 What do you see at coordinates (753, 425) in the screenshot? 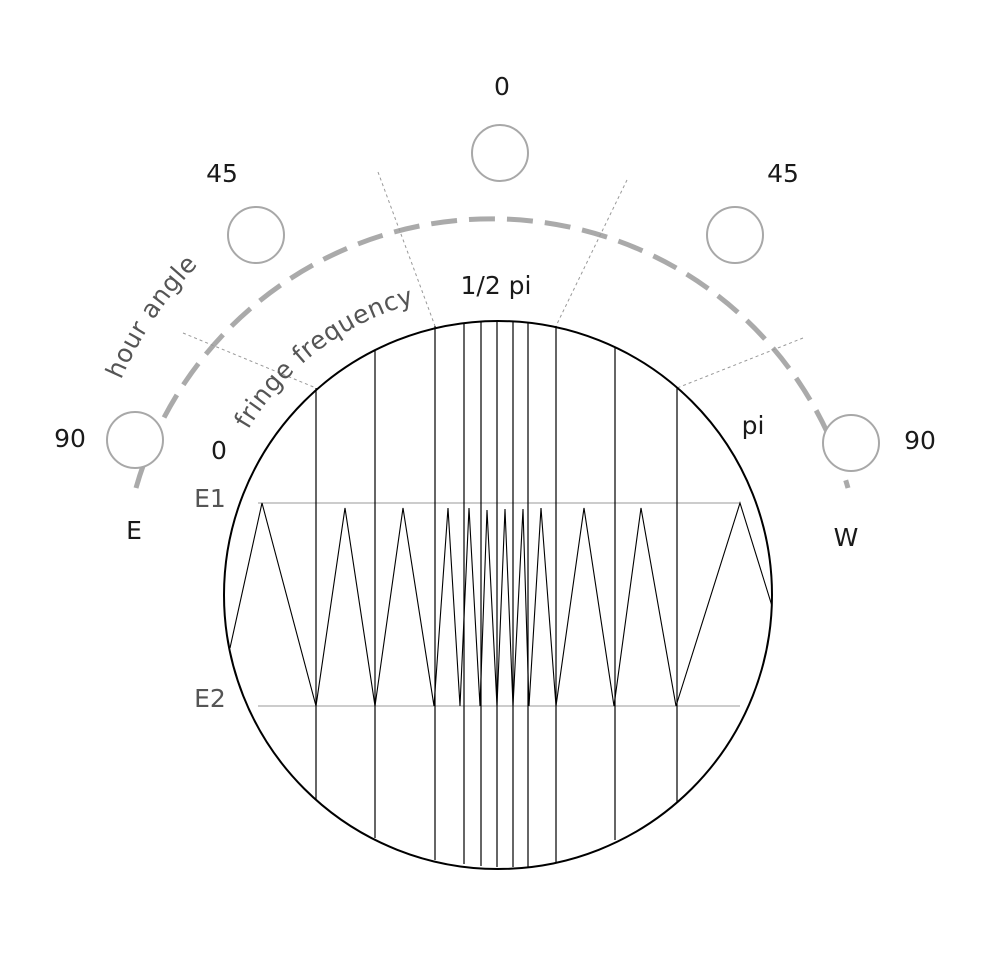
I see `phase-label-end: pi` at bounding box center [753, 425].